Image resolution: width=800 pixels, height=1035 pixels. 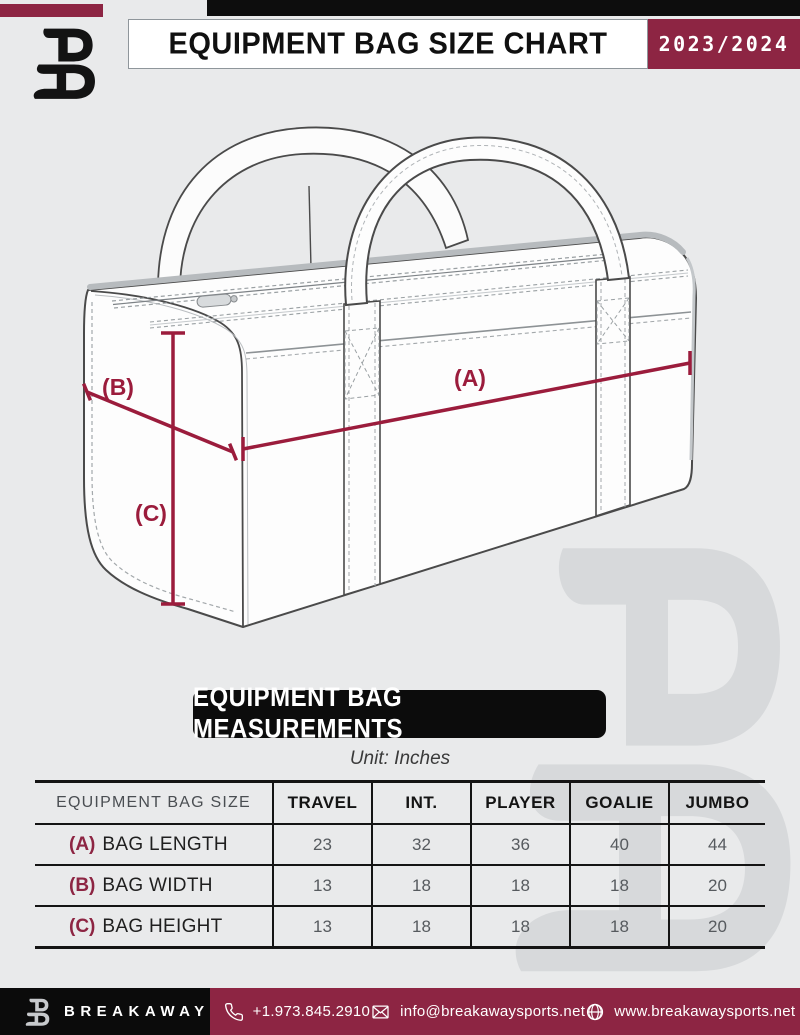 What do you see at coordinates (233, 1011) in the screenshot?
I see `phone-icon` at bounding box center [233, 1011].